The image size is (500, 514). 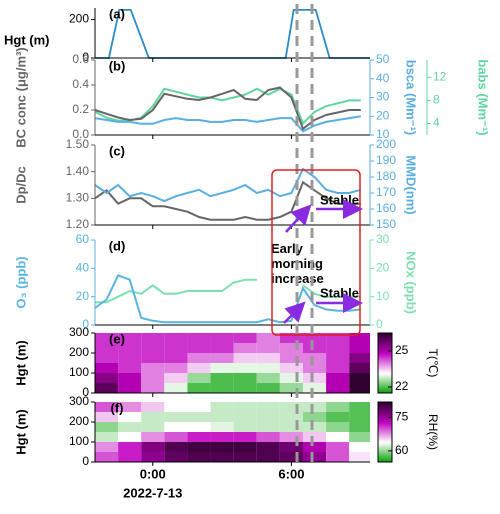 I want to click on y3-axis-label: babs (Mm⁻¹), so click(x=483, y=97).